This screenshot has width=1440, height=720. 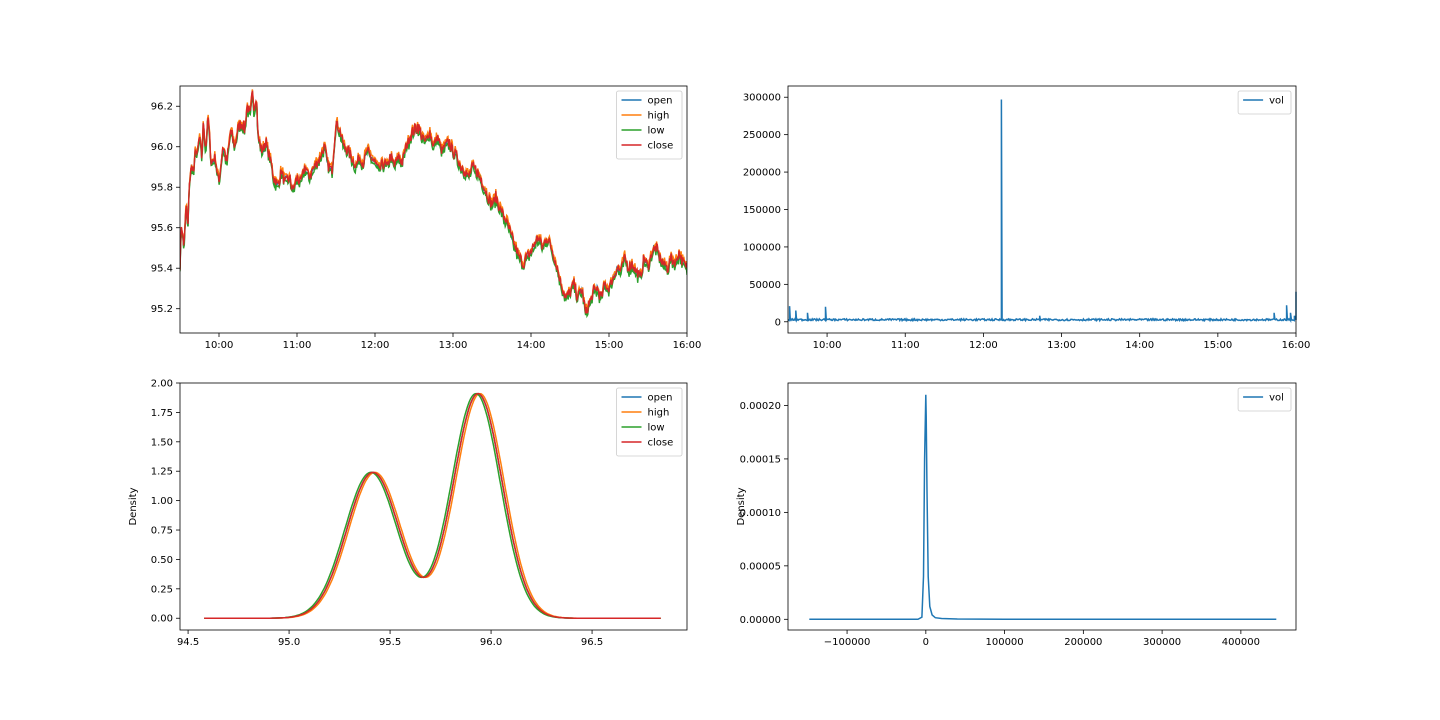 I want to click on series-line-high, so click(x=433, y=200).